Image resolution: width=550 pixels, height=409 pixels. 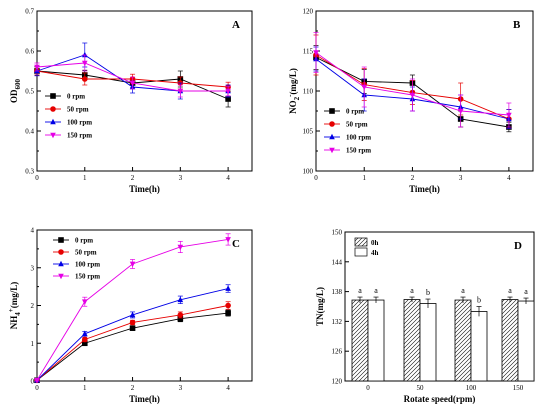 What do you see at coordinates (29, 92) in the screenshot?
I see `y-tick-label: 0.5` at bounding box center [29, 92].